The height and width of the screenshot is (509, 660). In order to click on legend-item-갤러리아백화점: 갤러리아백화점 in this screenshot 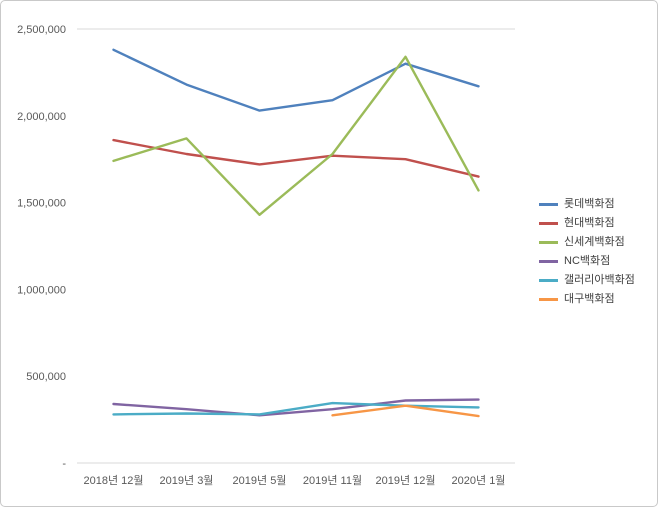, I will do `click(587, 280)`.